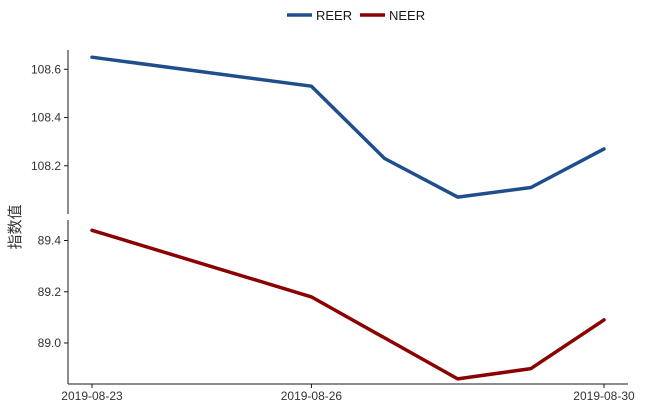  What do you see at coordinates (50, 292) in the screenshot?
I see `y-tick-label: 89.2` at bounding box center [50, 292].